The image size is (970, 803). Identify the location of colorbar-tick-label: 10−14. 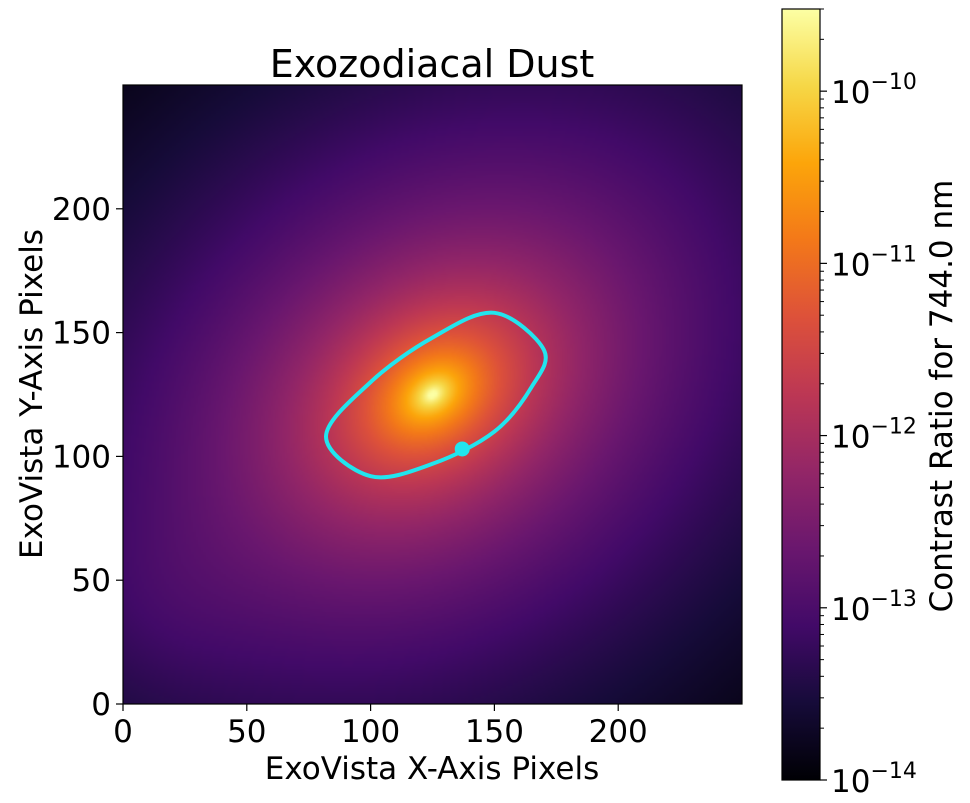
(874, 779).